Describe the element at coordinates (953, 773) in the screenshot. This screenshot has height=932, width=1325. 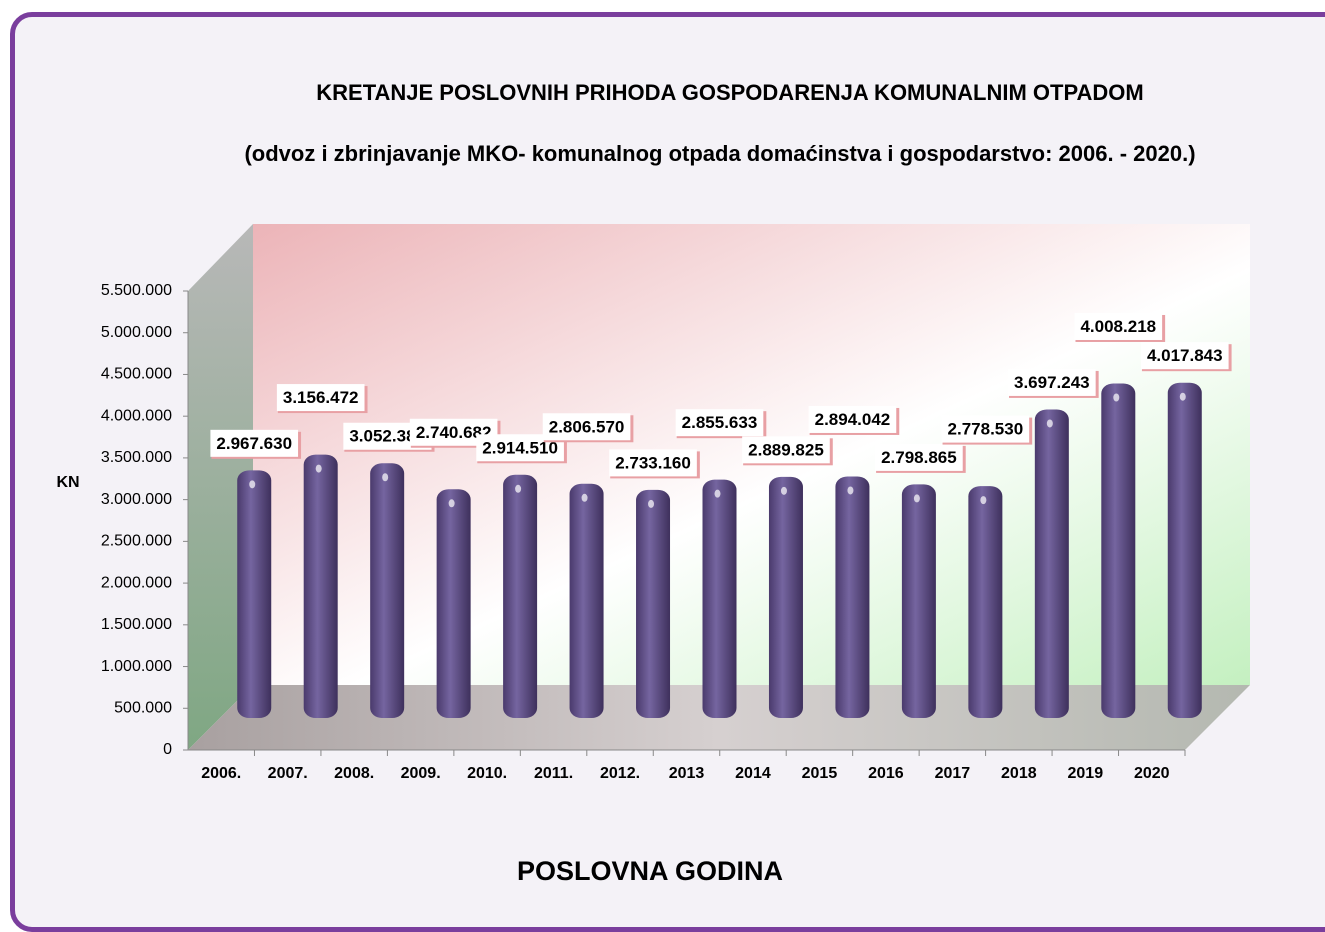
I see `x-tick-label: 2017` at that location.